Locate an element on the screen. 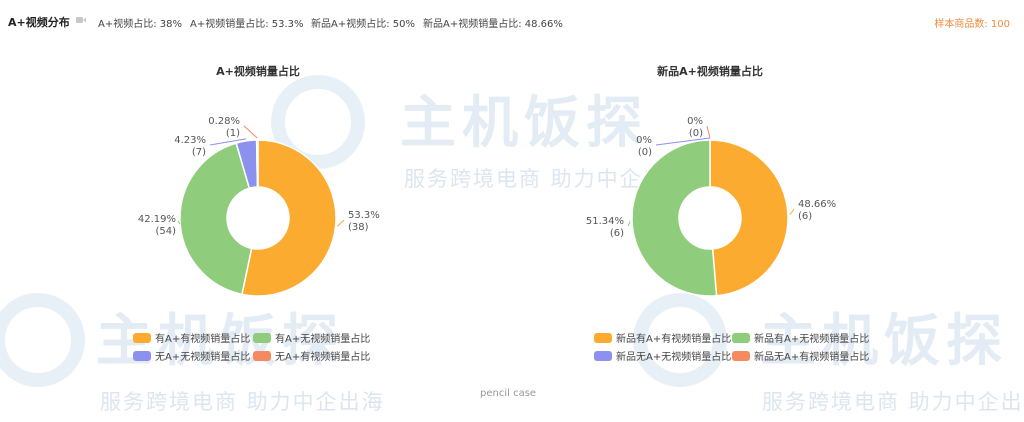  legend-label: 新品有A+无视频销量占比 is located at coordinates (811, 338).